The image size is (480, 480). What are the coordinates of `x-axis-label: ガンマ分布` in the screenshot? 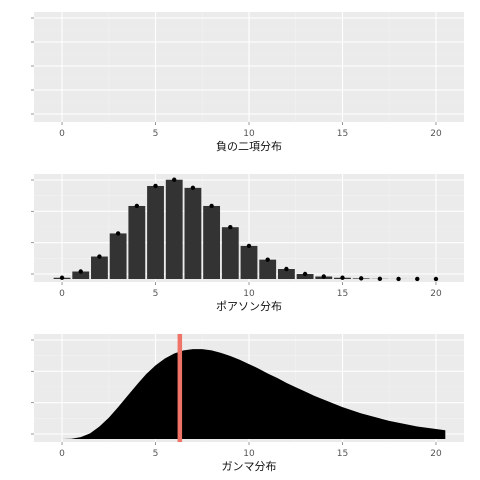 It's located at (249, 466).